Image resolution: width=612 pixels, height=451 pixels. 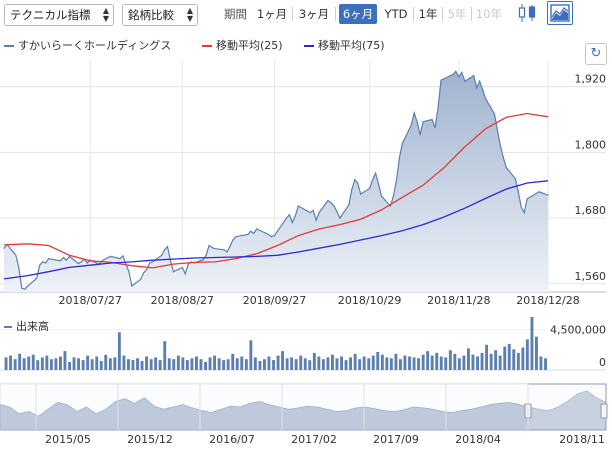 What do you see at coordinates (458, 300) in the screenshot?
I see `x-tick-label: 2018/11/28` at bounding box center [458, 300].